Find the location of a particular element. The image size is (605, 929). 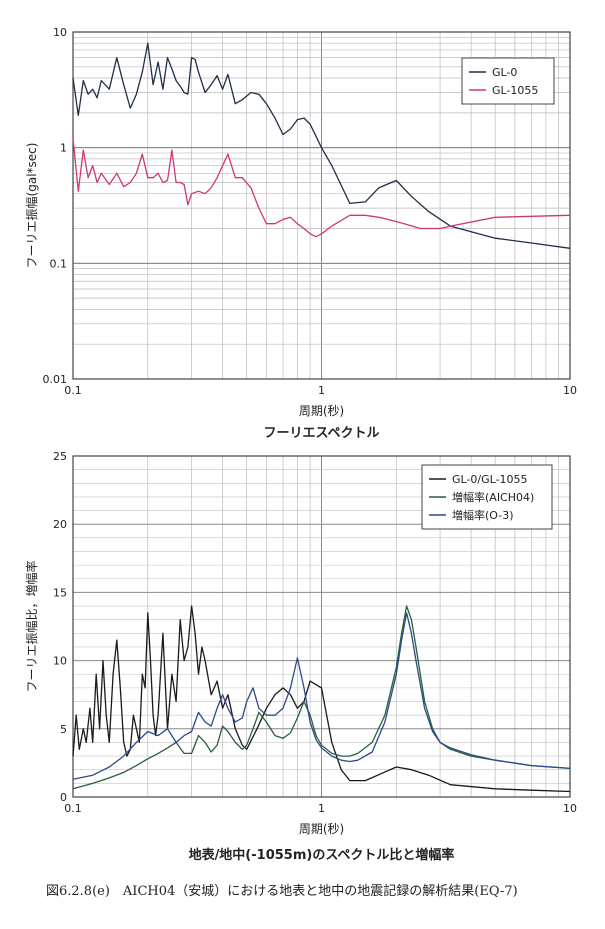

y-axis-label: フーリエ振幅比，増幅率 is located at coordinates (31, 626).